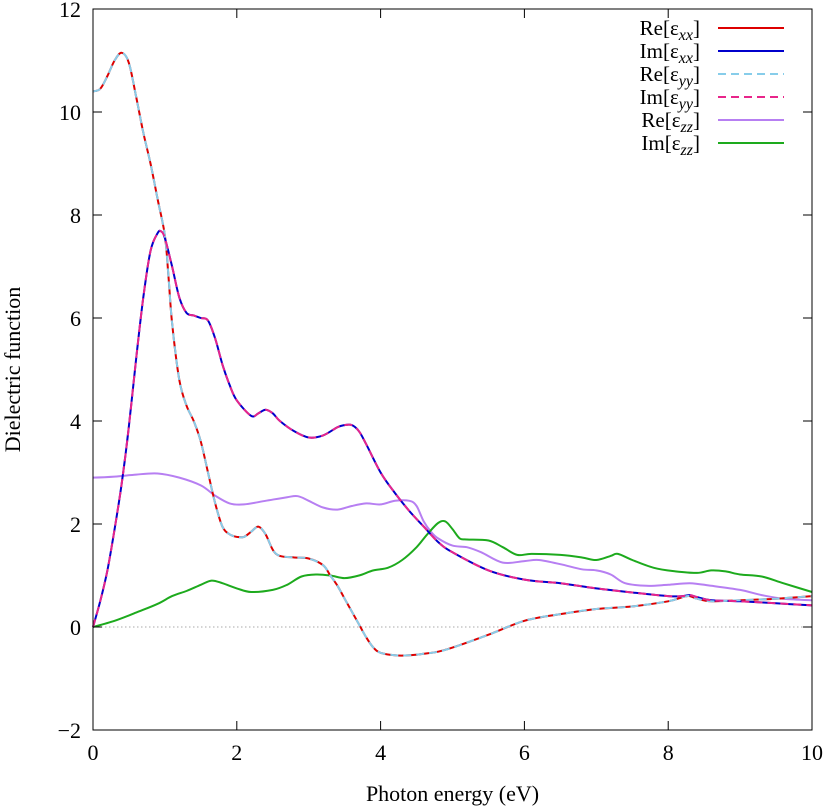 Image resolution: width=830 pixels, height=806 pixels. What do you see at coordinates (12, 370) in the screenshot?
I see `y-axis-label: Dielectric function` at bounding box center [12, 370].